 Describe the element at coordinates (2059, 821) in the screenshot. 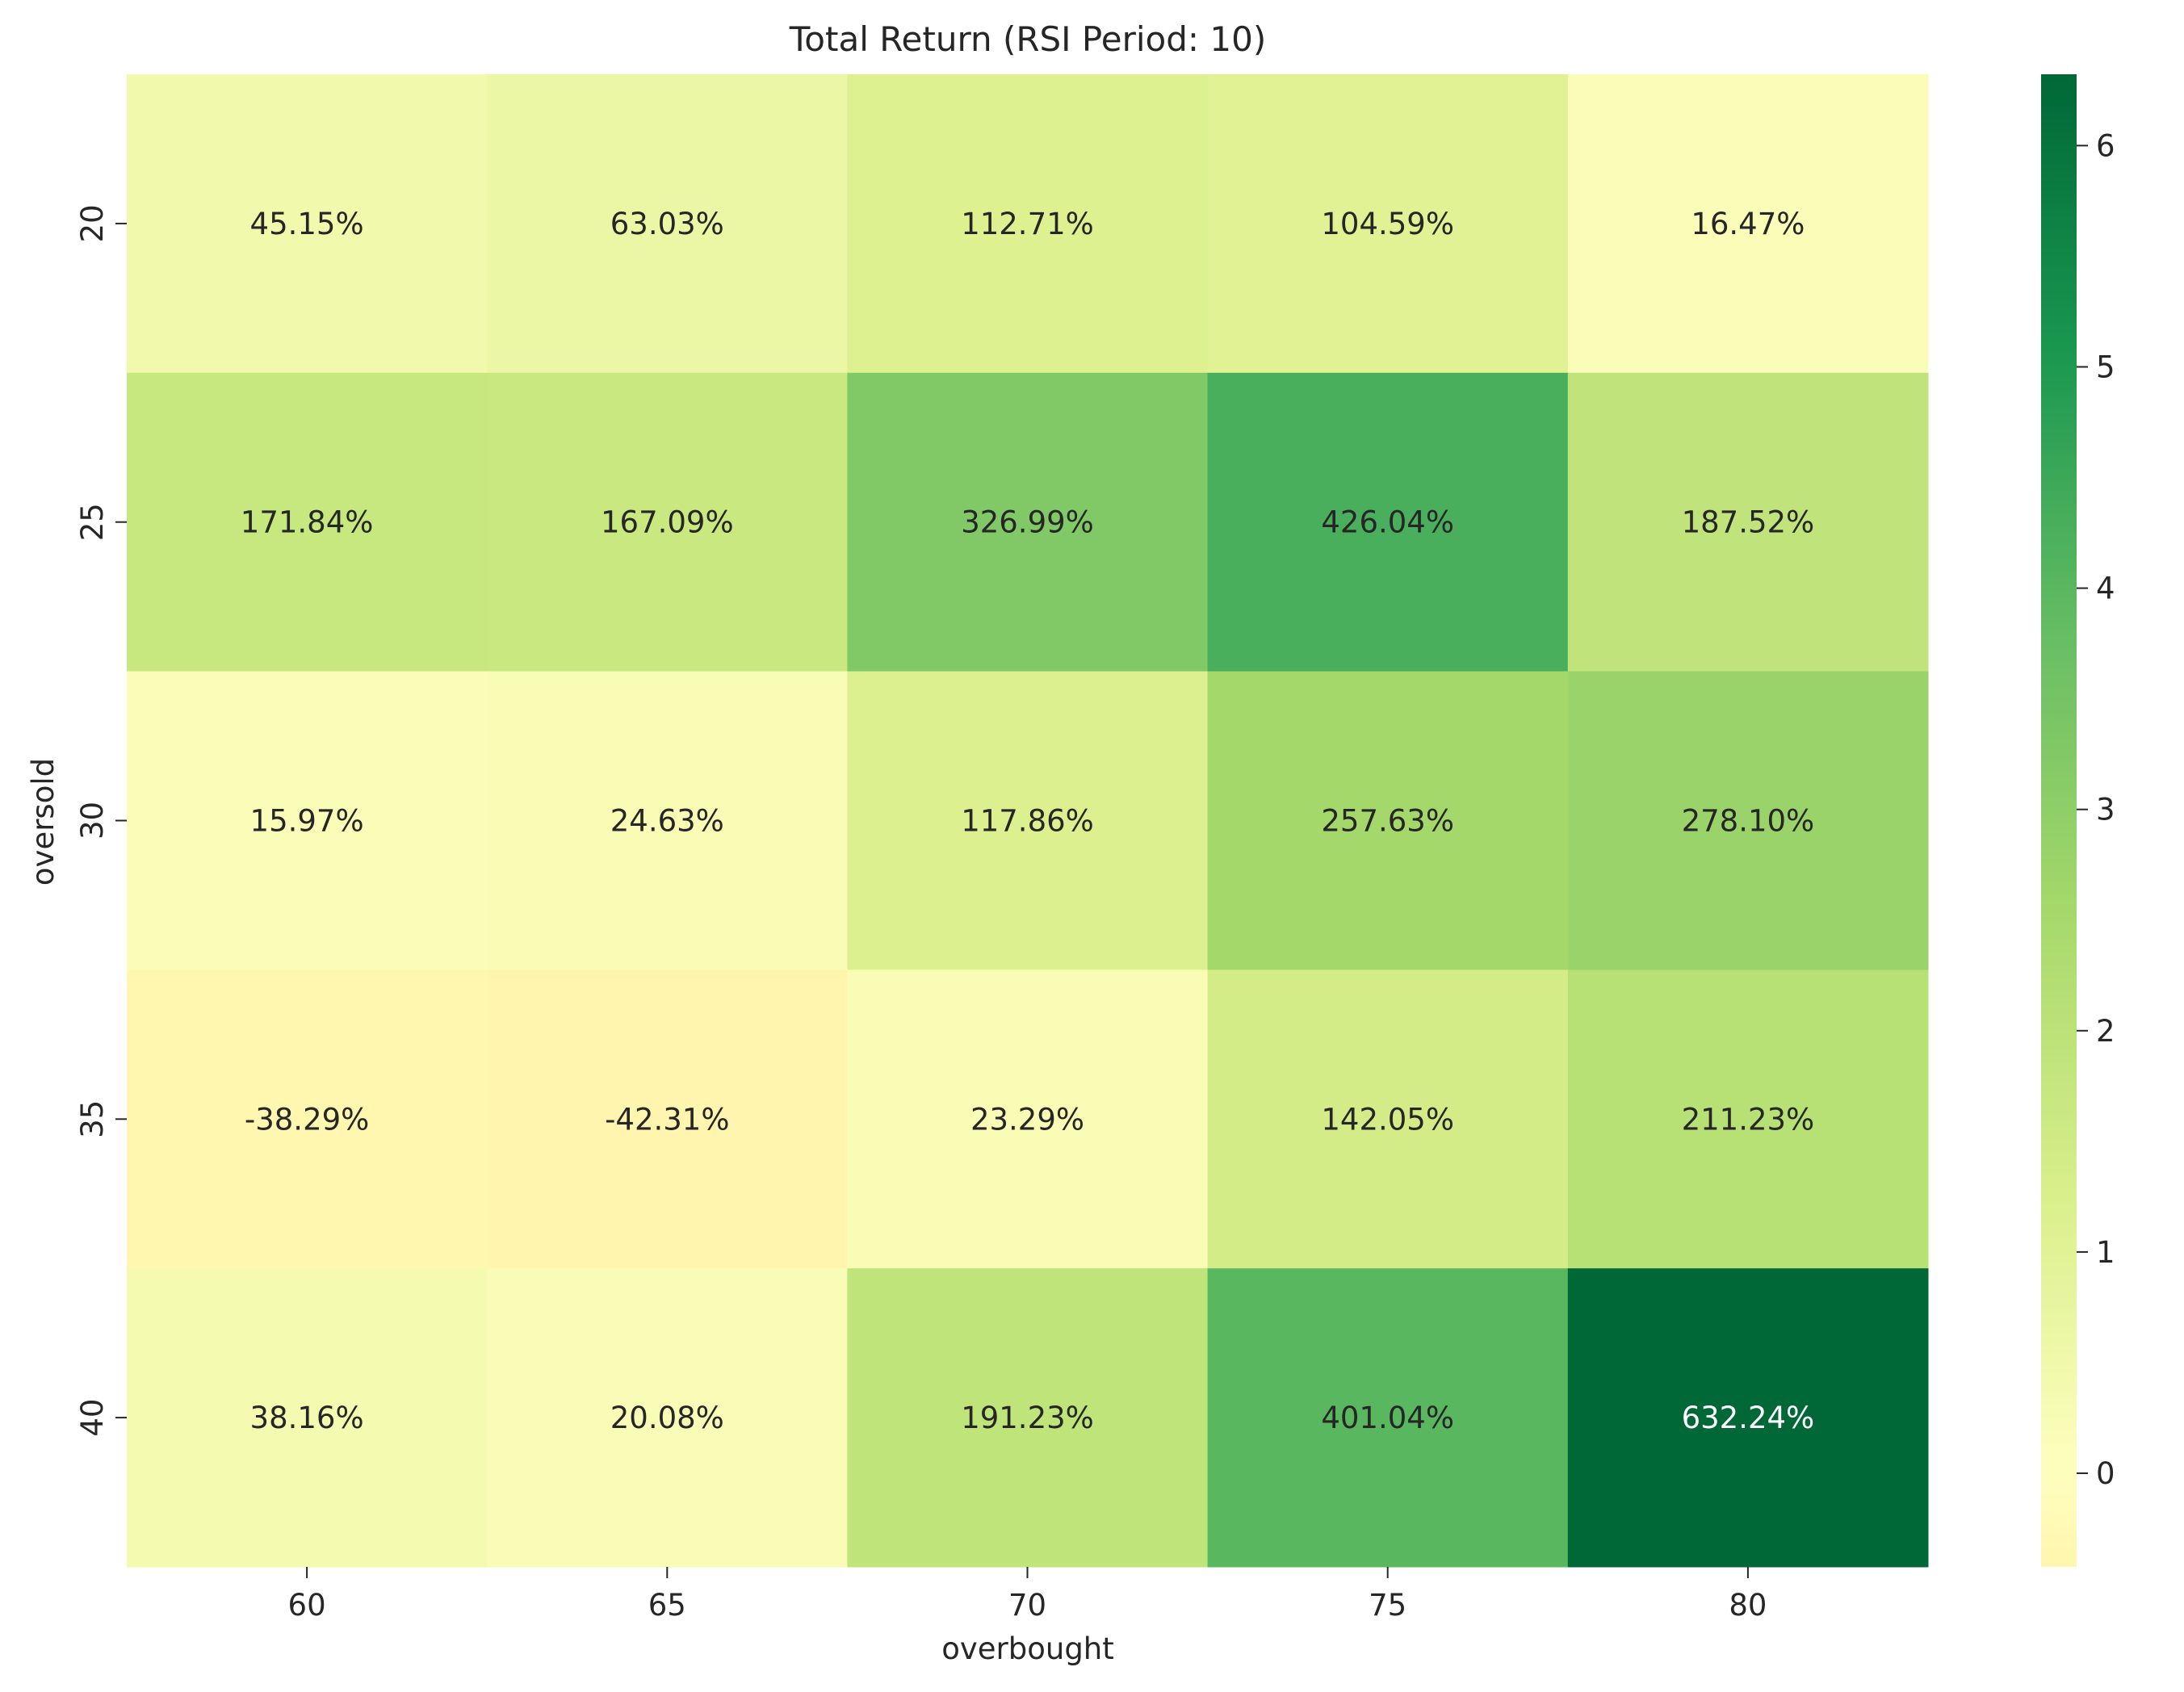

I see `colorbar-gradient` at that location.